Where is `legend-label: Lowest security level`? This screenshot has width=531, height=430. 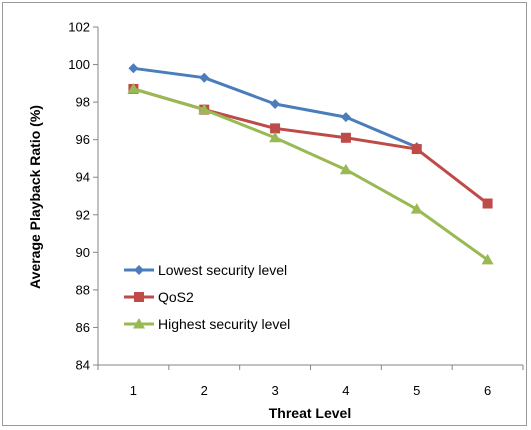 legend-label: Lowest security level is located at coordinates (222, 270).